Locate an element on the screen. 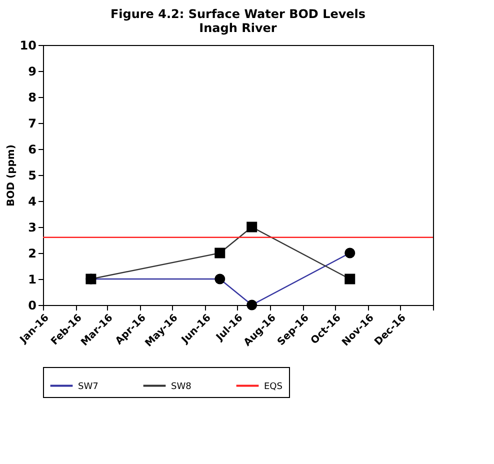  y-tick-label: 3 is located at coordinates (32, 227).